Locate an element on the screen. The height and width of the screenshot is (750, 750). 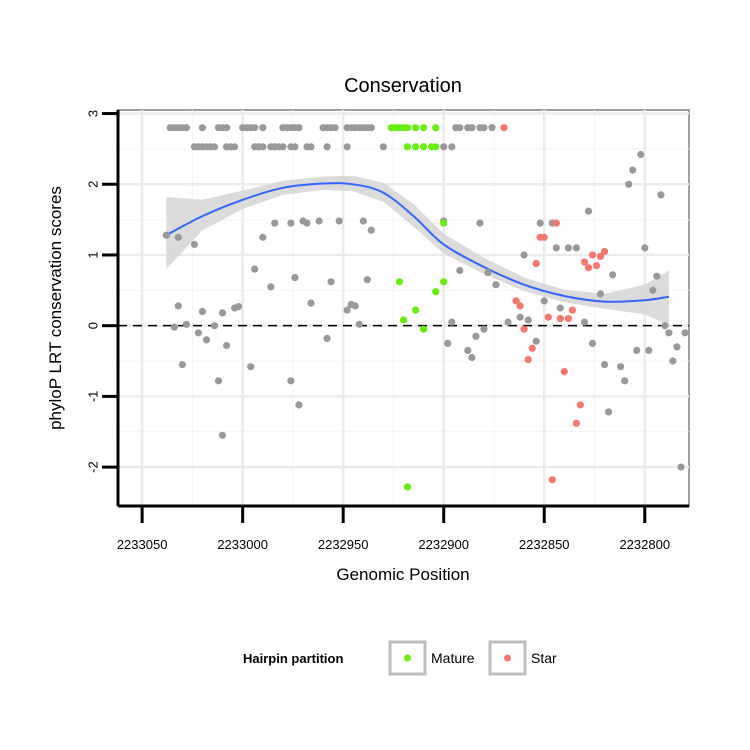
x-tick-label: 2232900 is located at coordinates (443, 544).